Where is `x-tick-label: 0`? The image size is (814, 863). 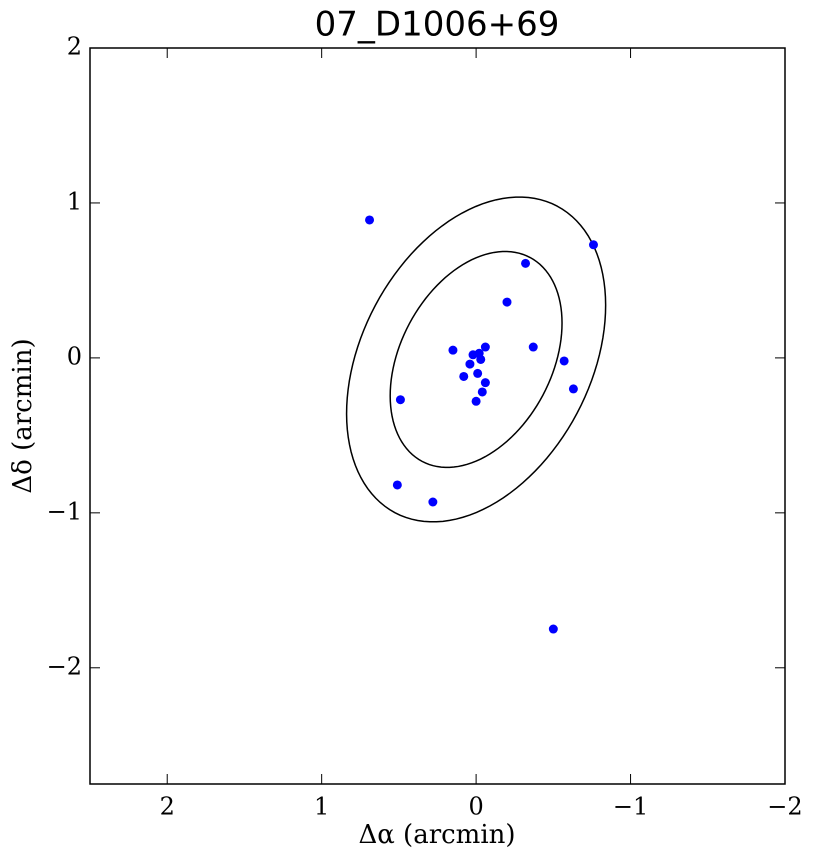 x-tick-label: 0 is located at coordinates (475, 807).